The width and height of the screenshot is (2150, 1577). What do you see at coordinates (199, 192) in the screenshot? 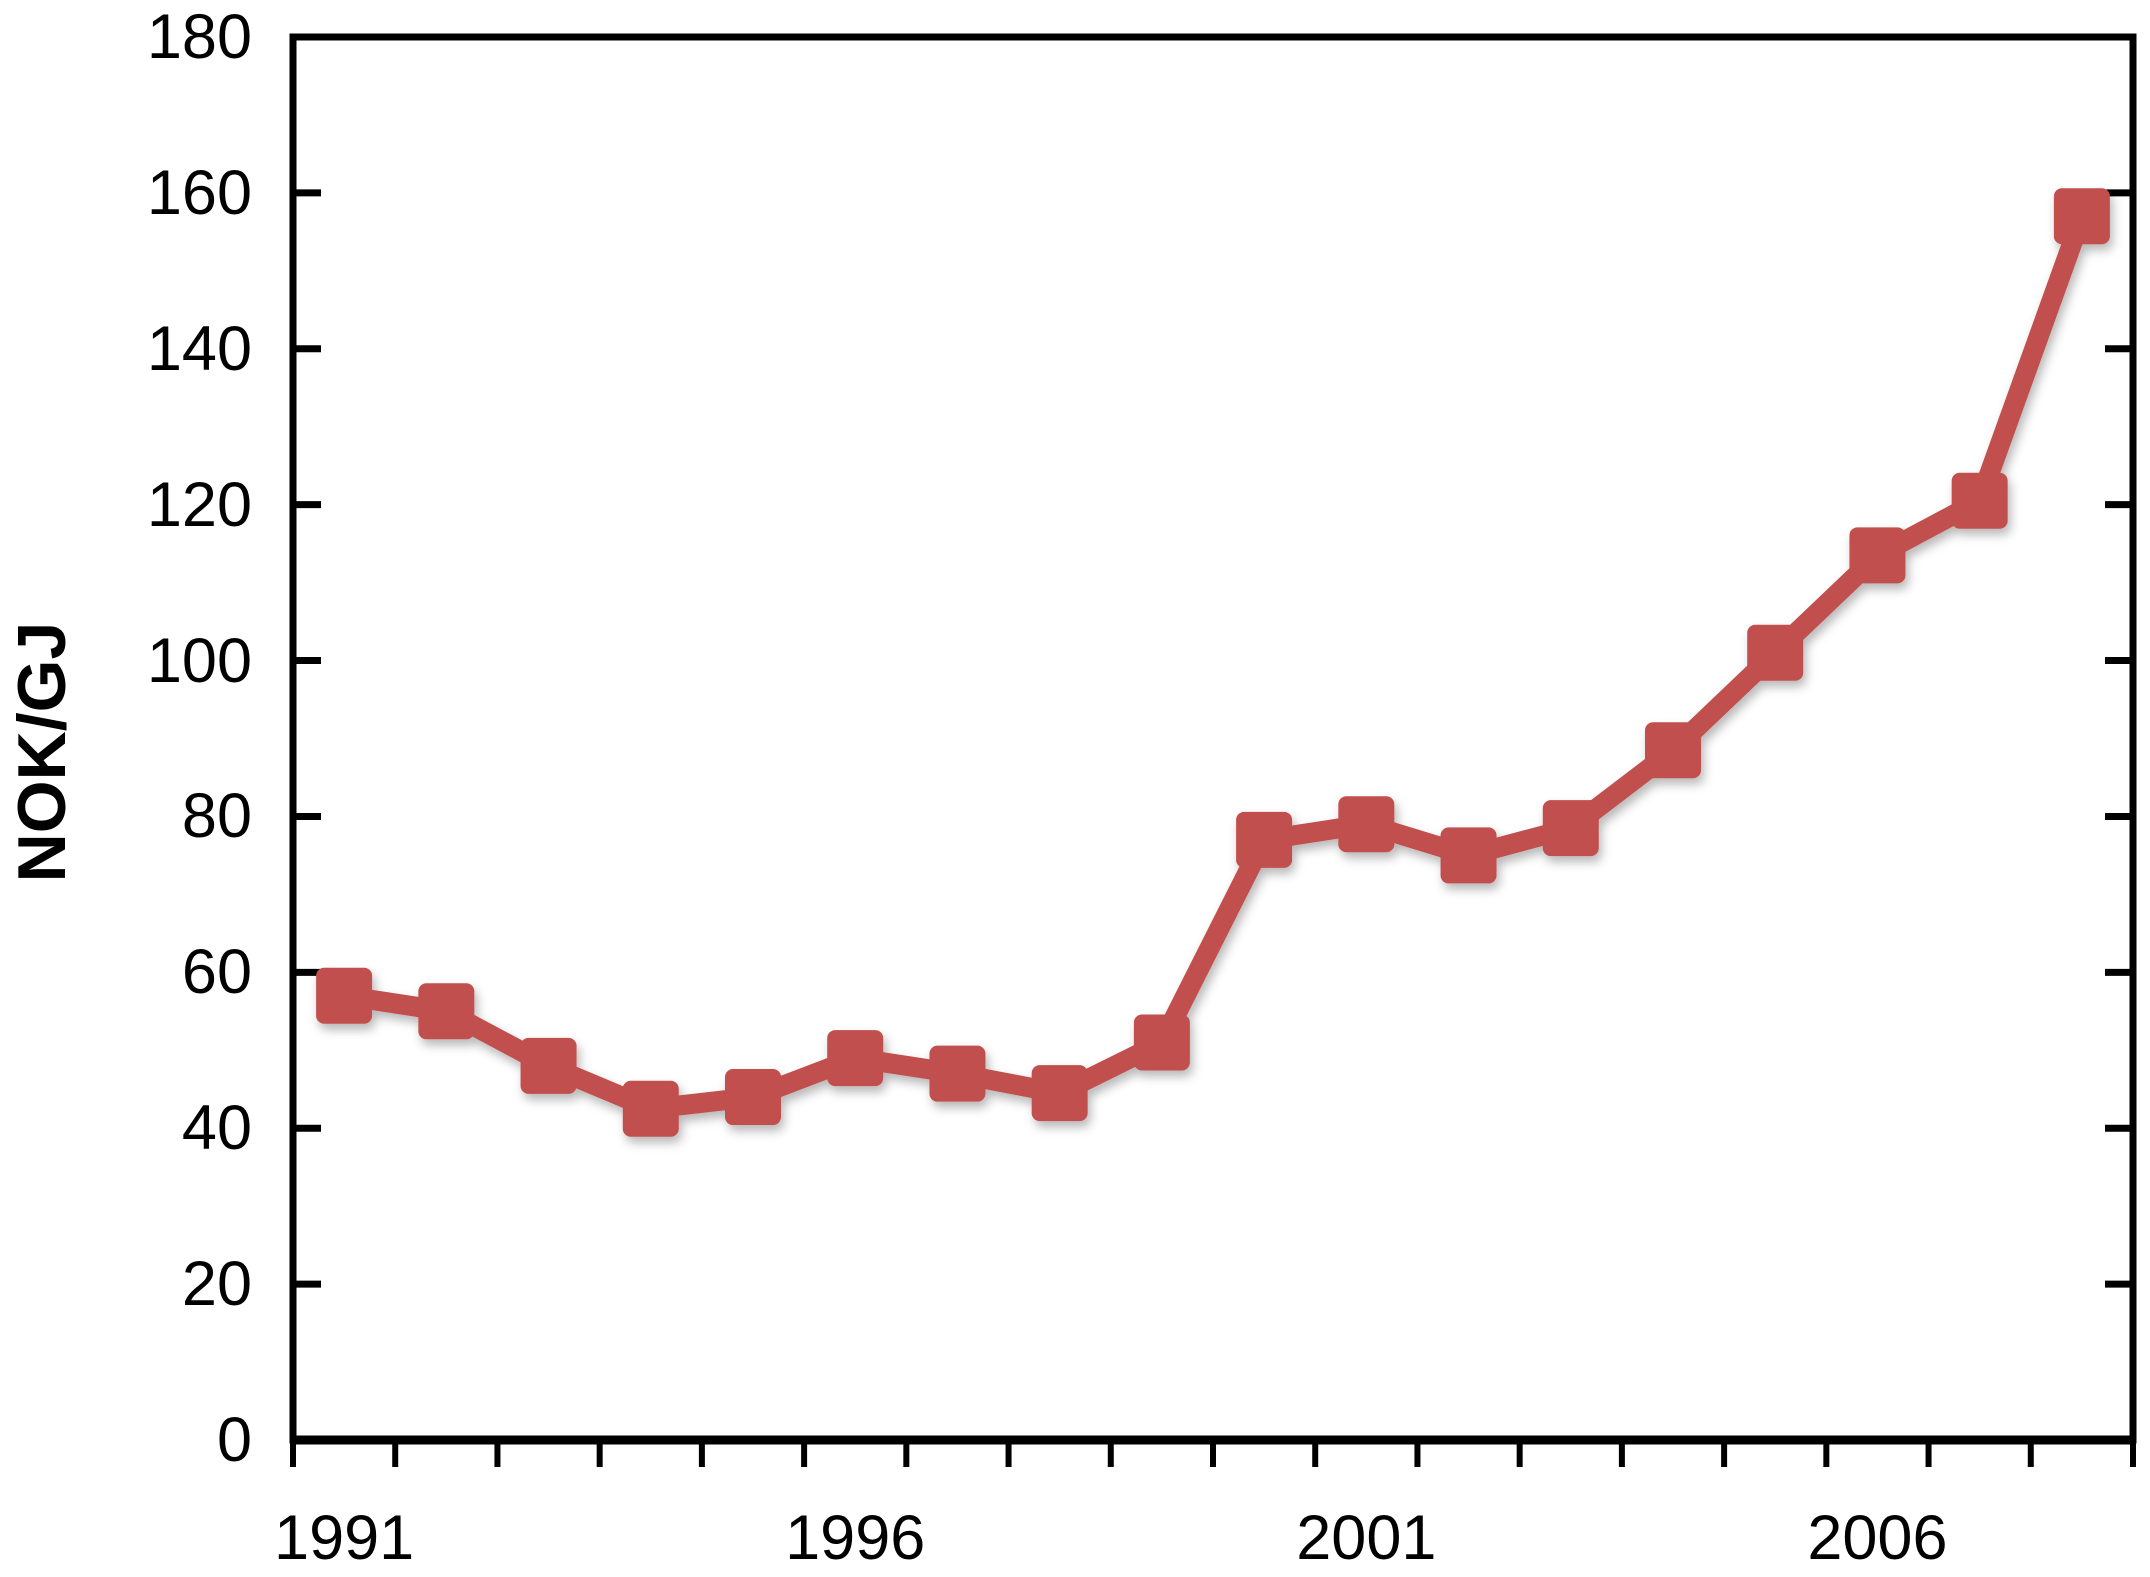
I see `y-tick-label: 160` at bounding box center [199, 192].